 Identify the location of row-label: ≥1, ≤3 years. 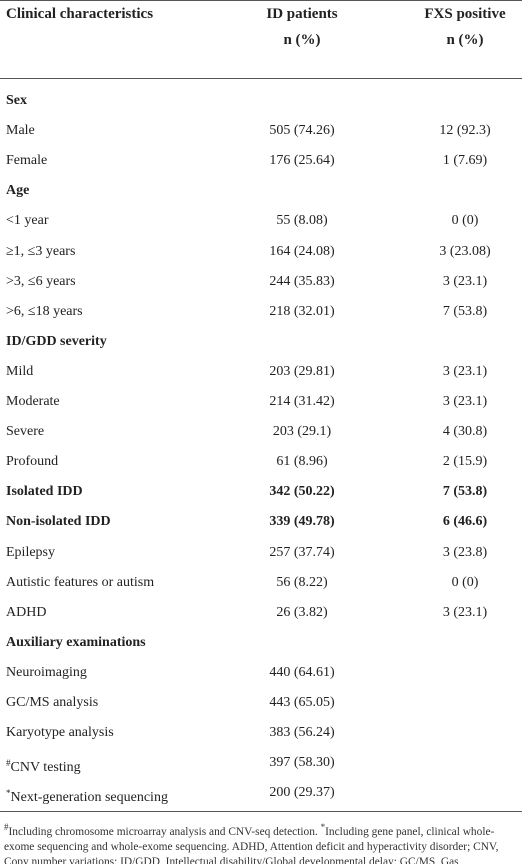
(41, 251).